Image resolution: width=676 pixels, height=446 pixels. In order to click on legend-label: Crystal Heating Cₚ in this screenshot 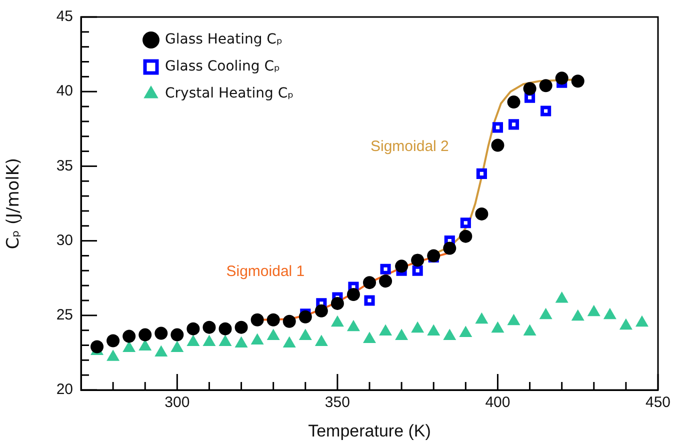, I will do `click(229, 94)`.